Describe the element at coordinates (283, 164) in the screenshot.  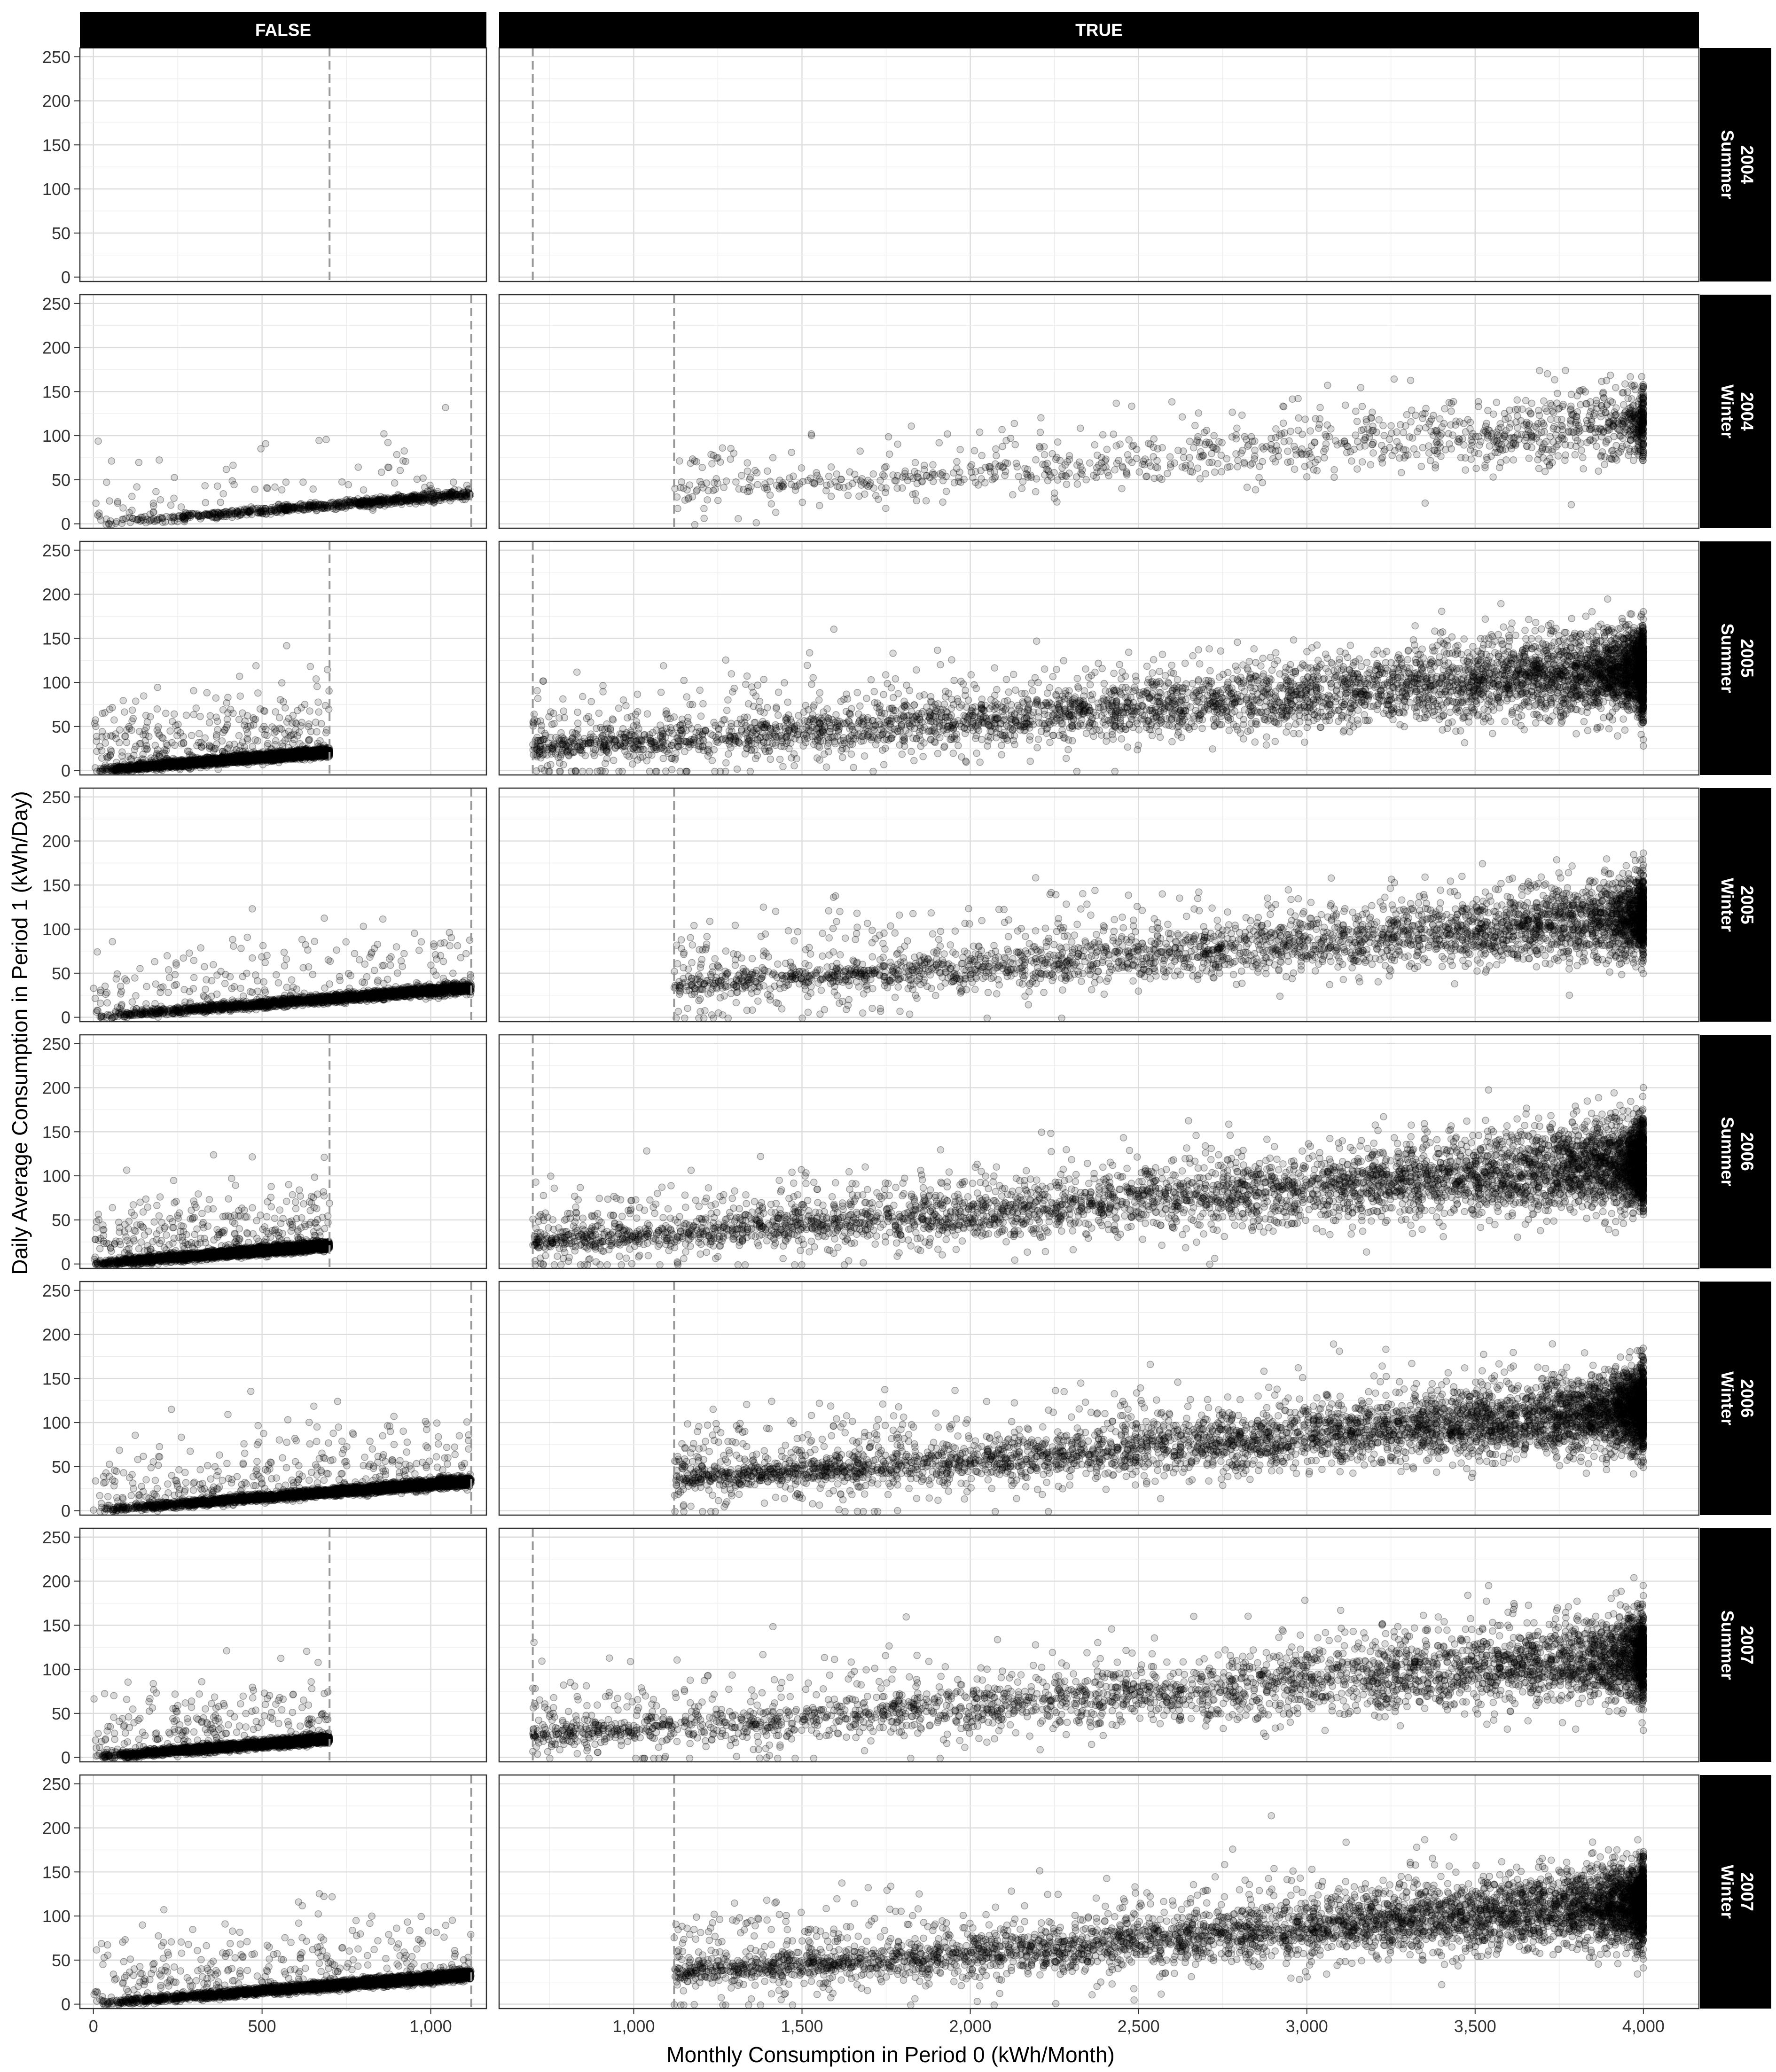
I see `panel-background` at that location.